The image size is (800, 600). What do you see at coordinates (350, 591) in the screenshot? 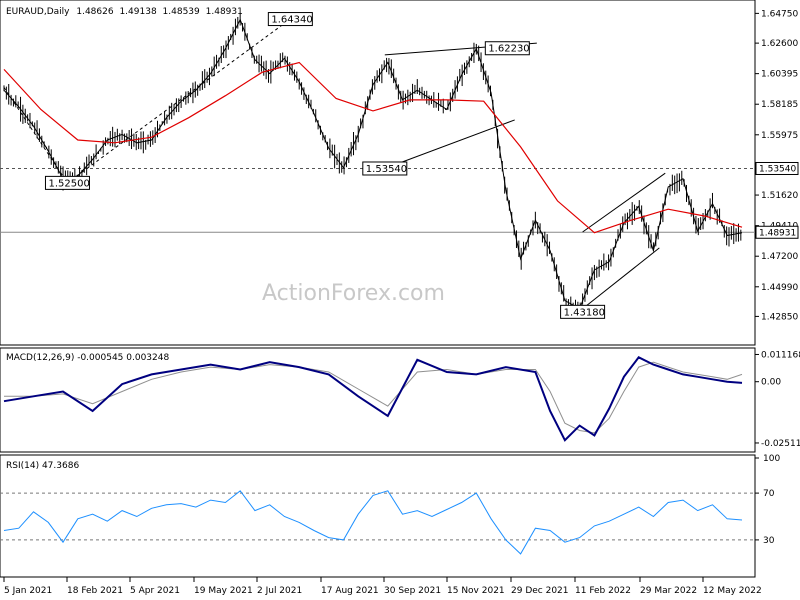
I see `x-axis-tick: 17 Aug 2021` at bounding box center [350, 591].